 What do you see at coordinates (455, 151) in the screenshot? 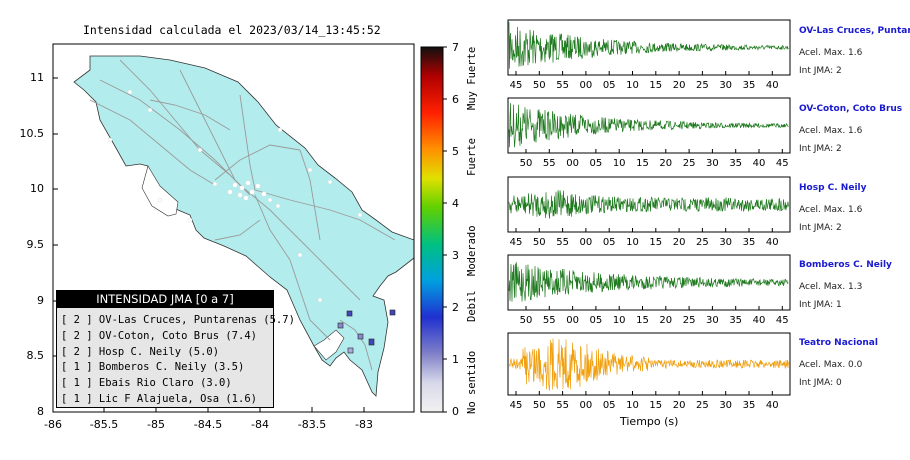
I see `colorbar-tick: 5` at bounding box center [455, 151].